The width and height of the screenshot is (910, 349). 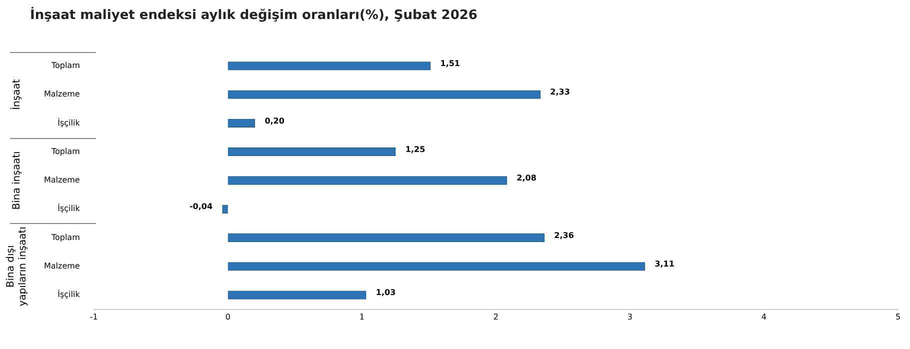 I want to click on data-label: 2,08, so click(x=526, y=178).